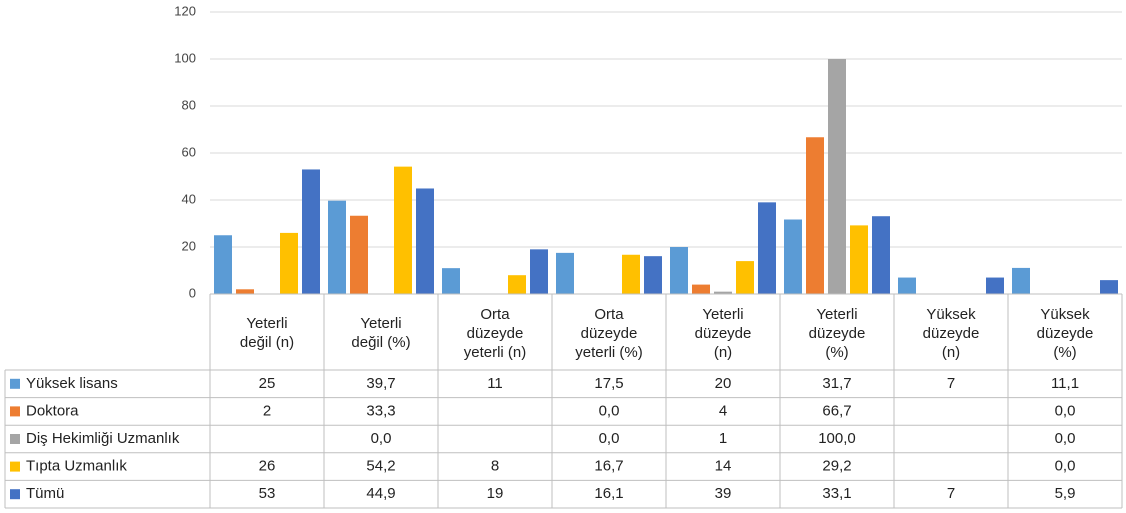  Describe the element at coordinates (495, 333) in the screenshot. I see `category-label: Orta düzeyde yeterli (n)` at that location.